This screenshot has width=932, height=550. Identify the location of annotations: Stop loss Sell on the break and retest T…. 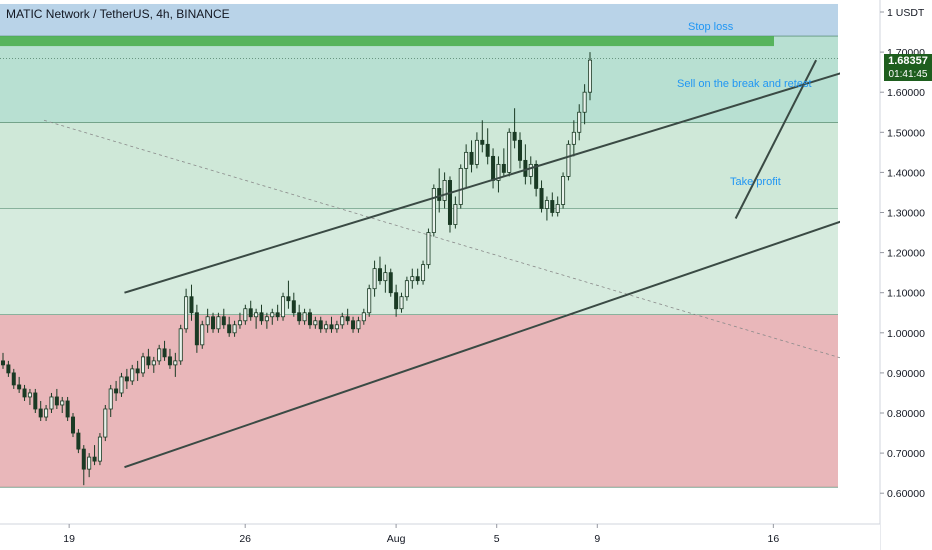
(744, 104).